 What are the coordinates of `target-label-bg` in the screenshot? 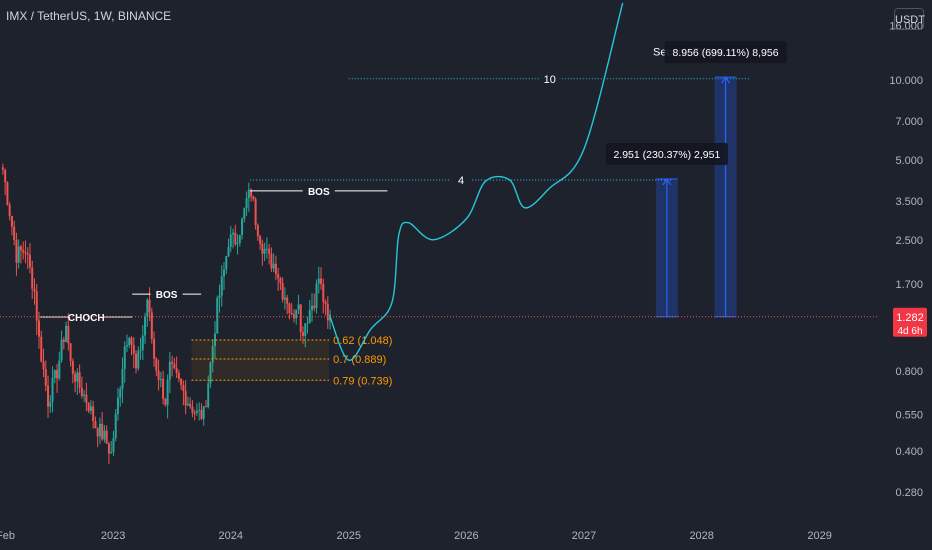 It's located at (549, 78).